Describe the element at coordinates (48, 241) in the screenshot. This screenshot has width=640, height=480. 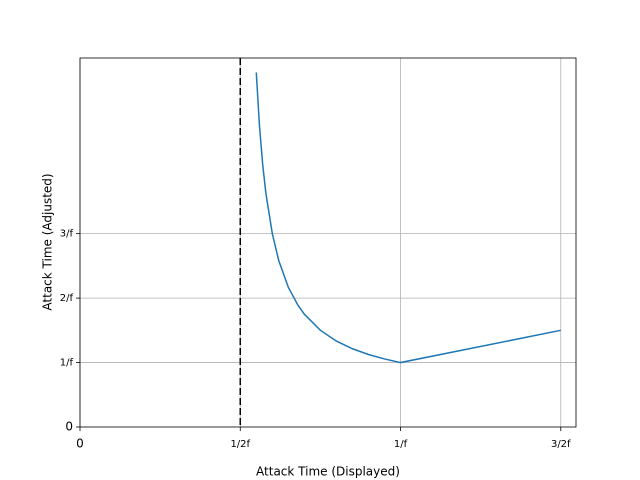
I see `y-axis-label: Attack Time (Adjusted)` at that location.